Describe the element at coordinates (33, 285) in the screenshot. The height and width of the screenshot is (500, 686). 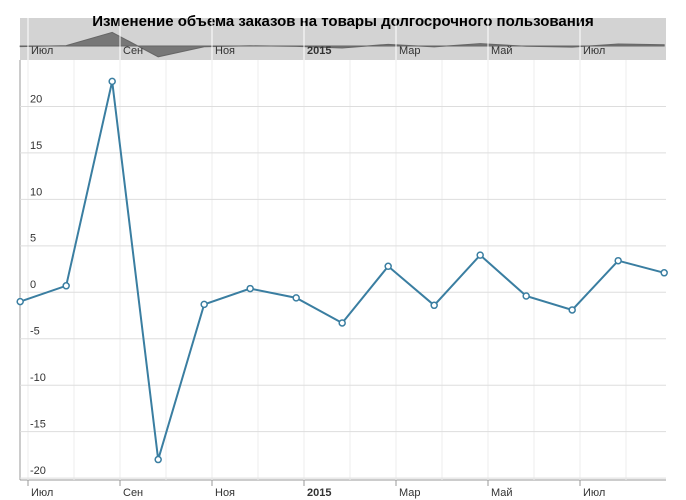
I see `y-tick-label: 0` at that location.